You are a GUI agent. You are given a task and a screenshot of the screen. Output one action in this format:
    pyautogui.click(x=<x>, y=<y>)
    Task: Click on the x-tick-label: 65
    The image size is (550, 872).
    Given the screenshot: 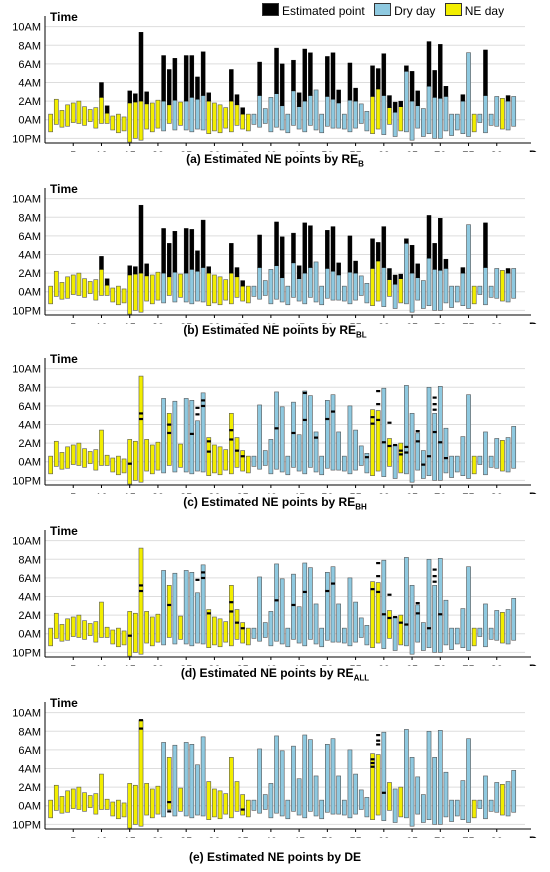 What is the action you would take?
    pyautogui.click(x=412, y=493)
    